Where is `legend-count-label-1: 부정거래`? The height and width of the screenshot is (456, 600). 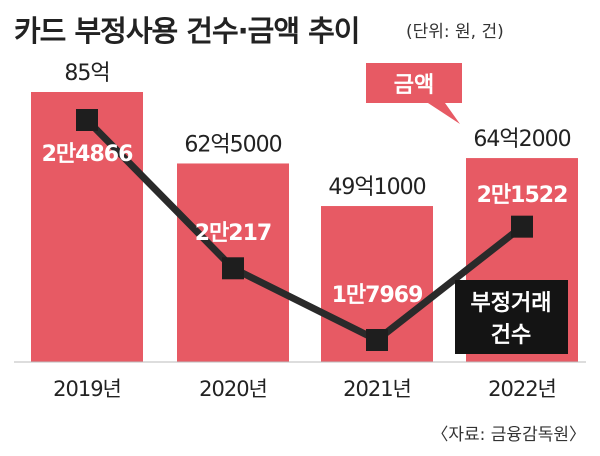
legend-count-label-1: 부정거래 is located at coordinates (511, 303).